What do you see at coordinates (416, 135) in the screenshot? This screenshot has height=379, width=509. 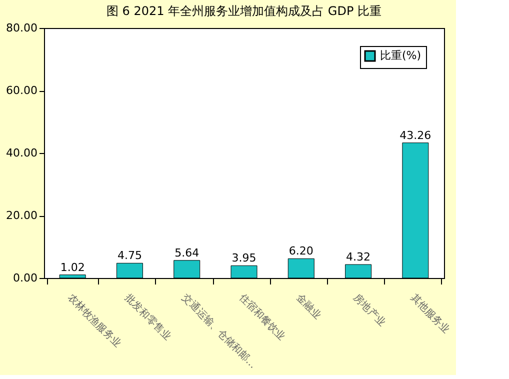 I see `text: 43.26` at bounding box center [416, 135].